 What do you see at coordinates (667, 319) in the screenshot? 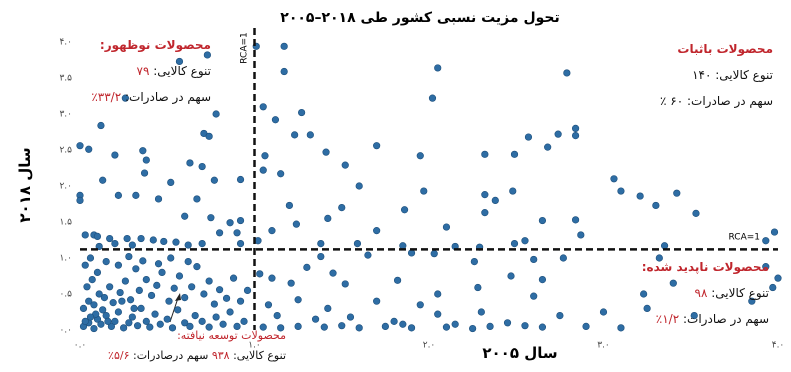
I see `note-value: ۱/۲٪` at bounding box center [667, 319].